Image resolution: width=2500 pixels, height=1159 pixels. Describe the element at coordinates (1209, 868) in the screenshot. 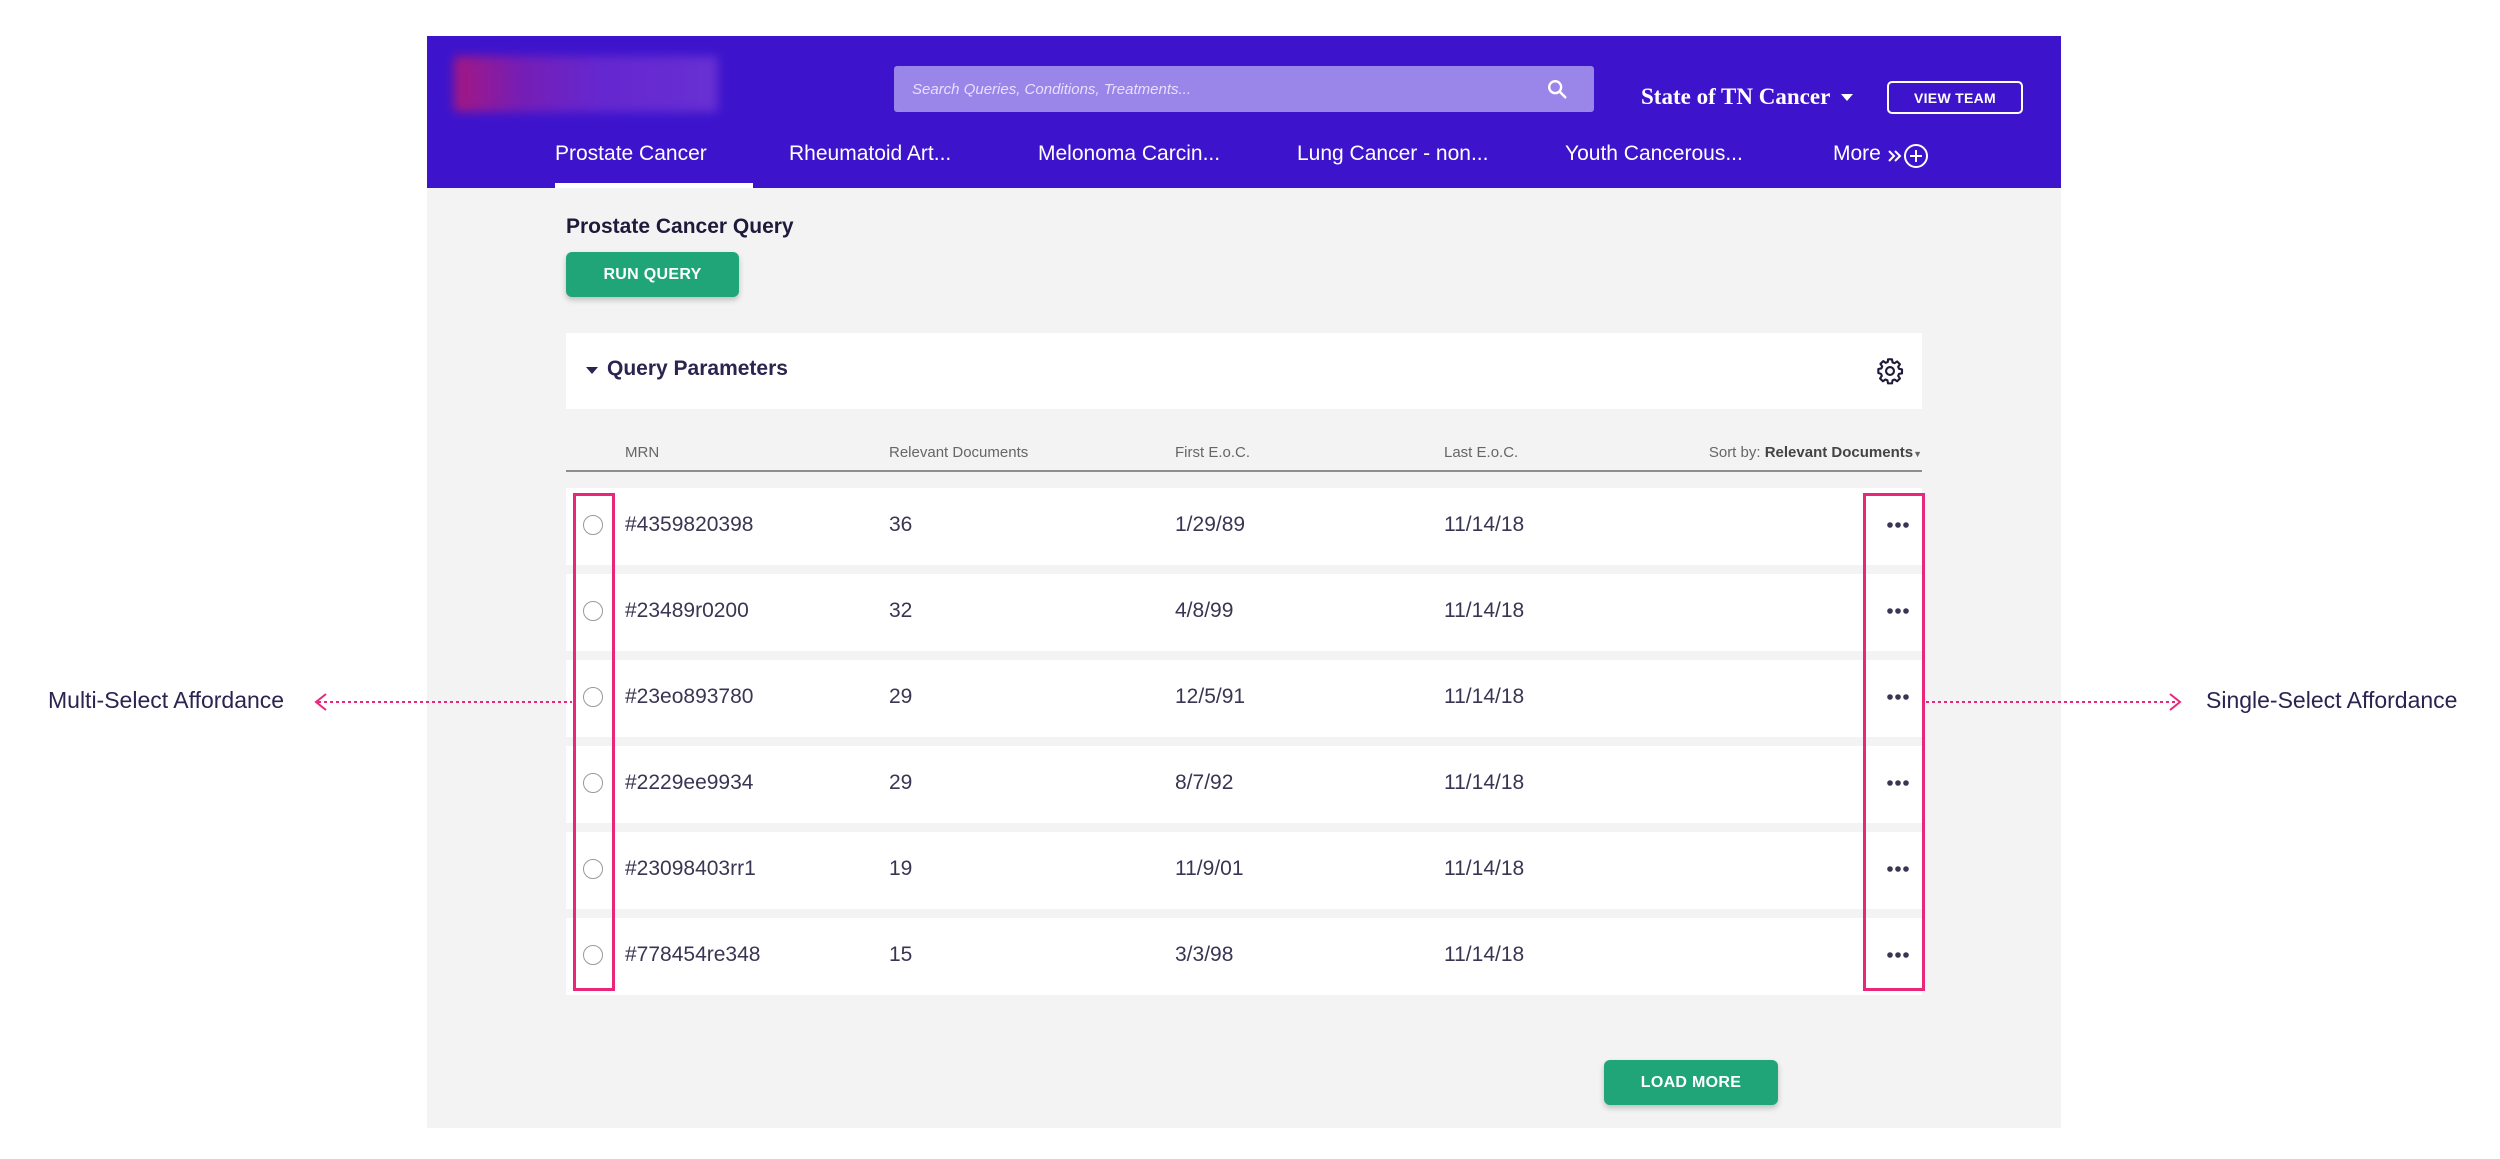

I see `cell-first-eoc: 11/9/01` at that location.